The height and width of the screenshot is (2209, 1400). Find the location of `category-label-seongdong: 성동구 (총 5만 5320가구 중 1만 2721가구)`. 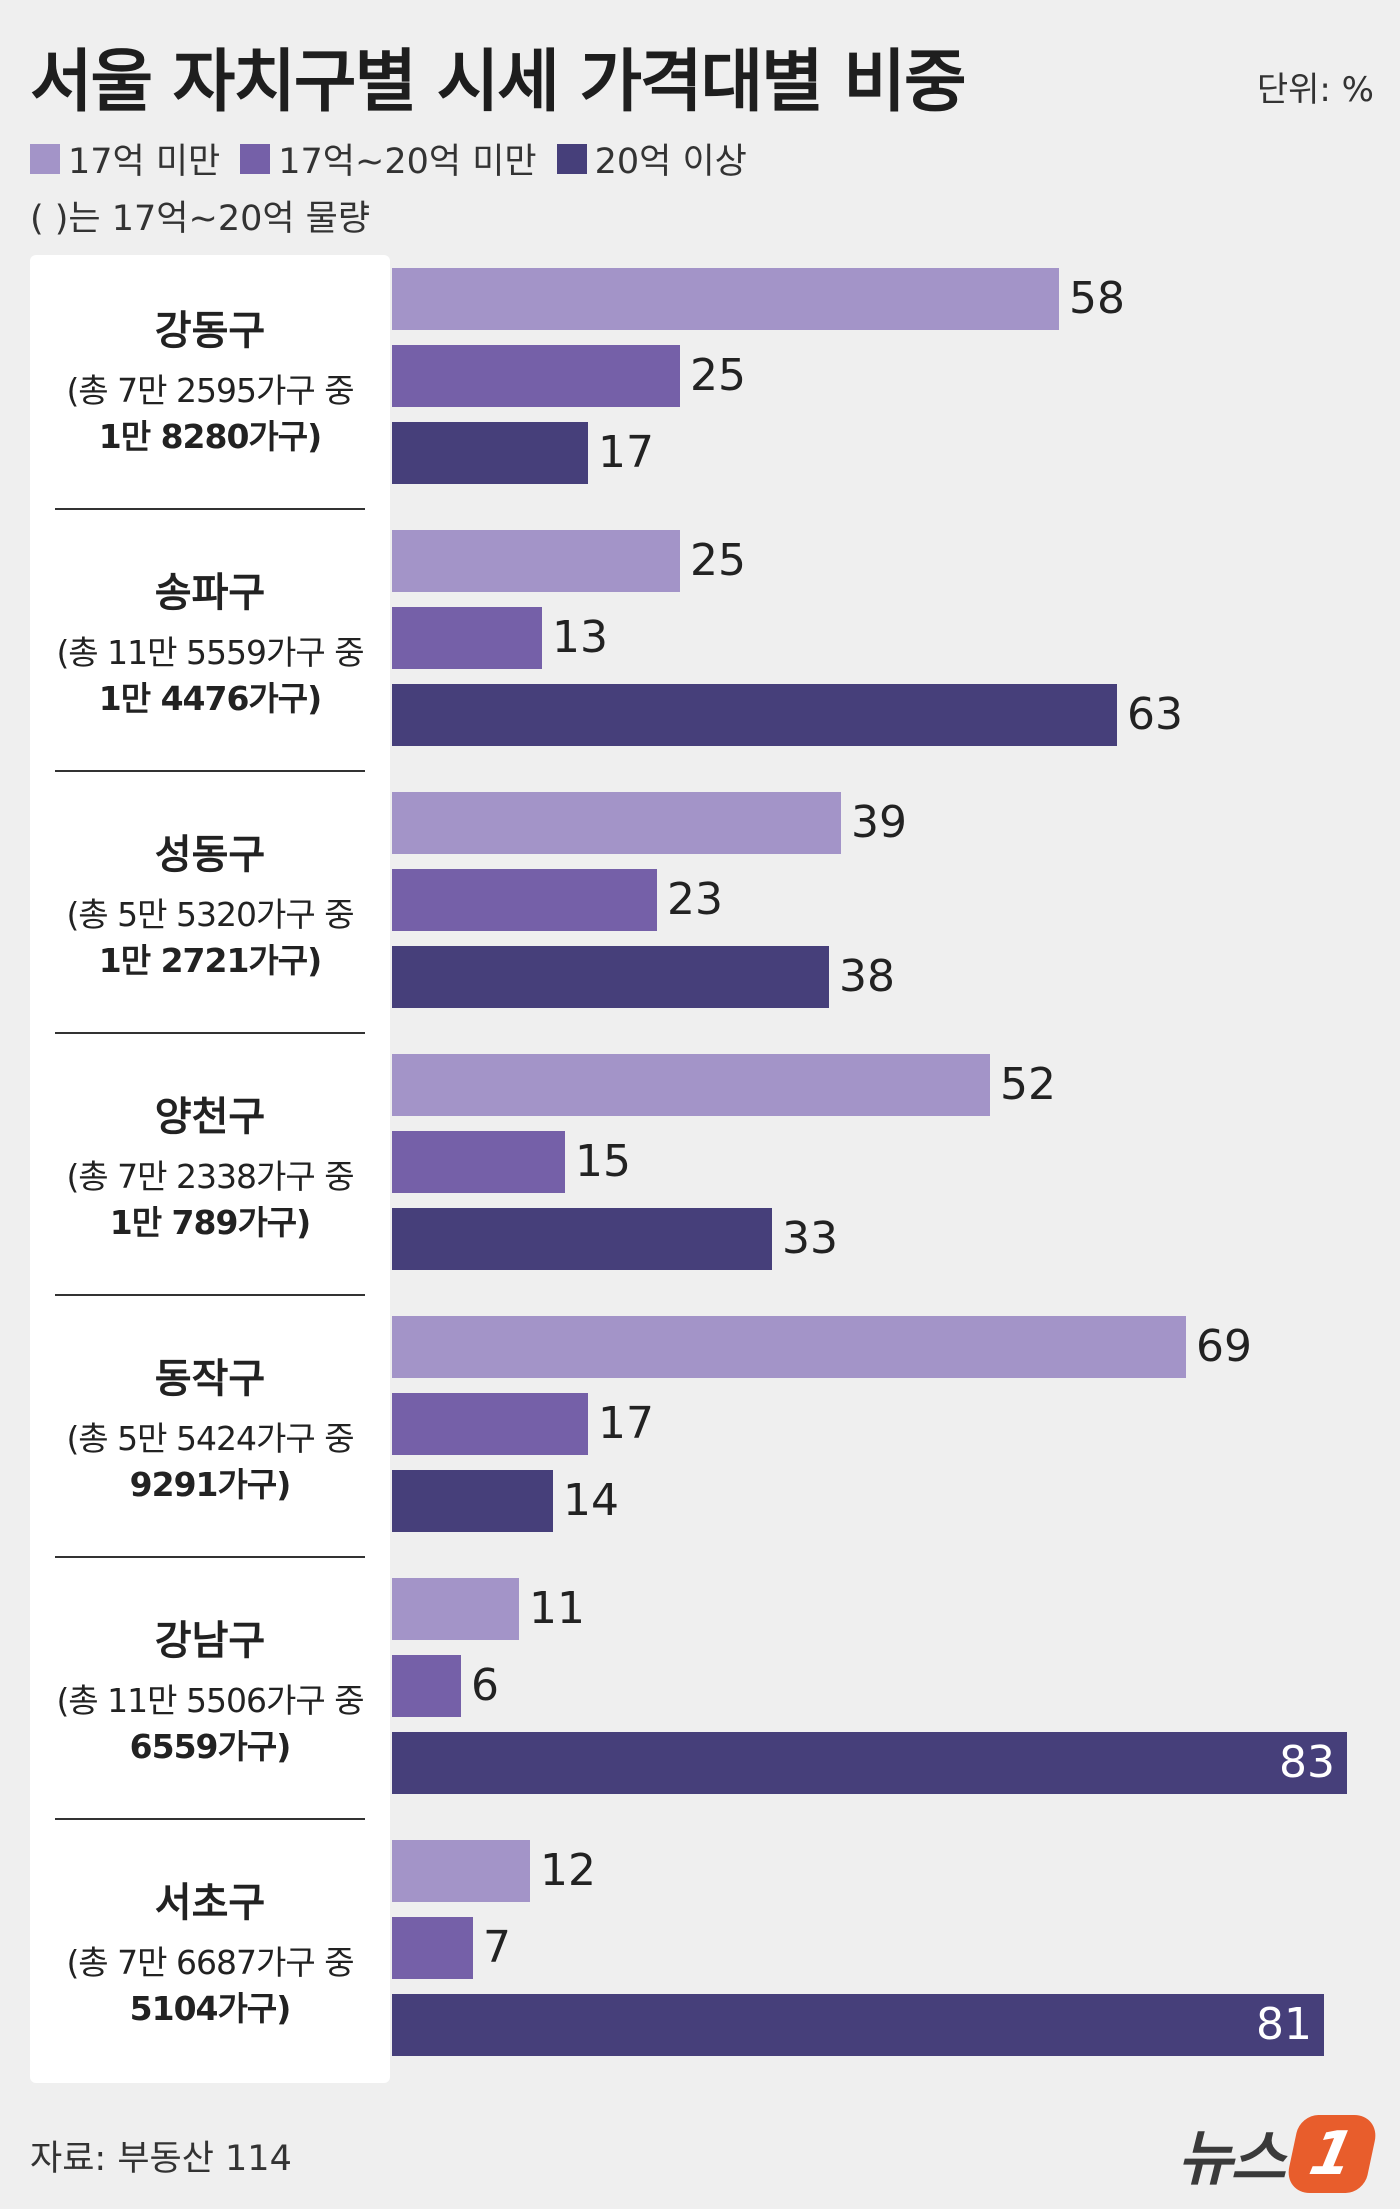

category-label-seongdong: 성동구 (총 5만 5320가구 중 1만 2721가구) is located at coordinates (210, 903).